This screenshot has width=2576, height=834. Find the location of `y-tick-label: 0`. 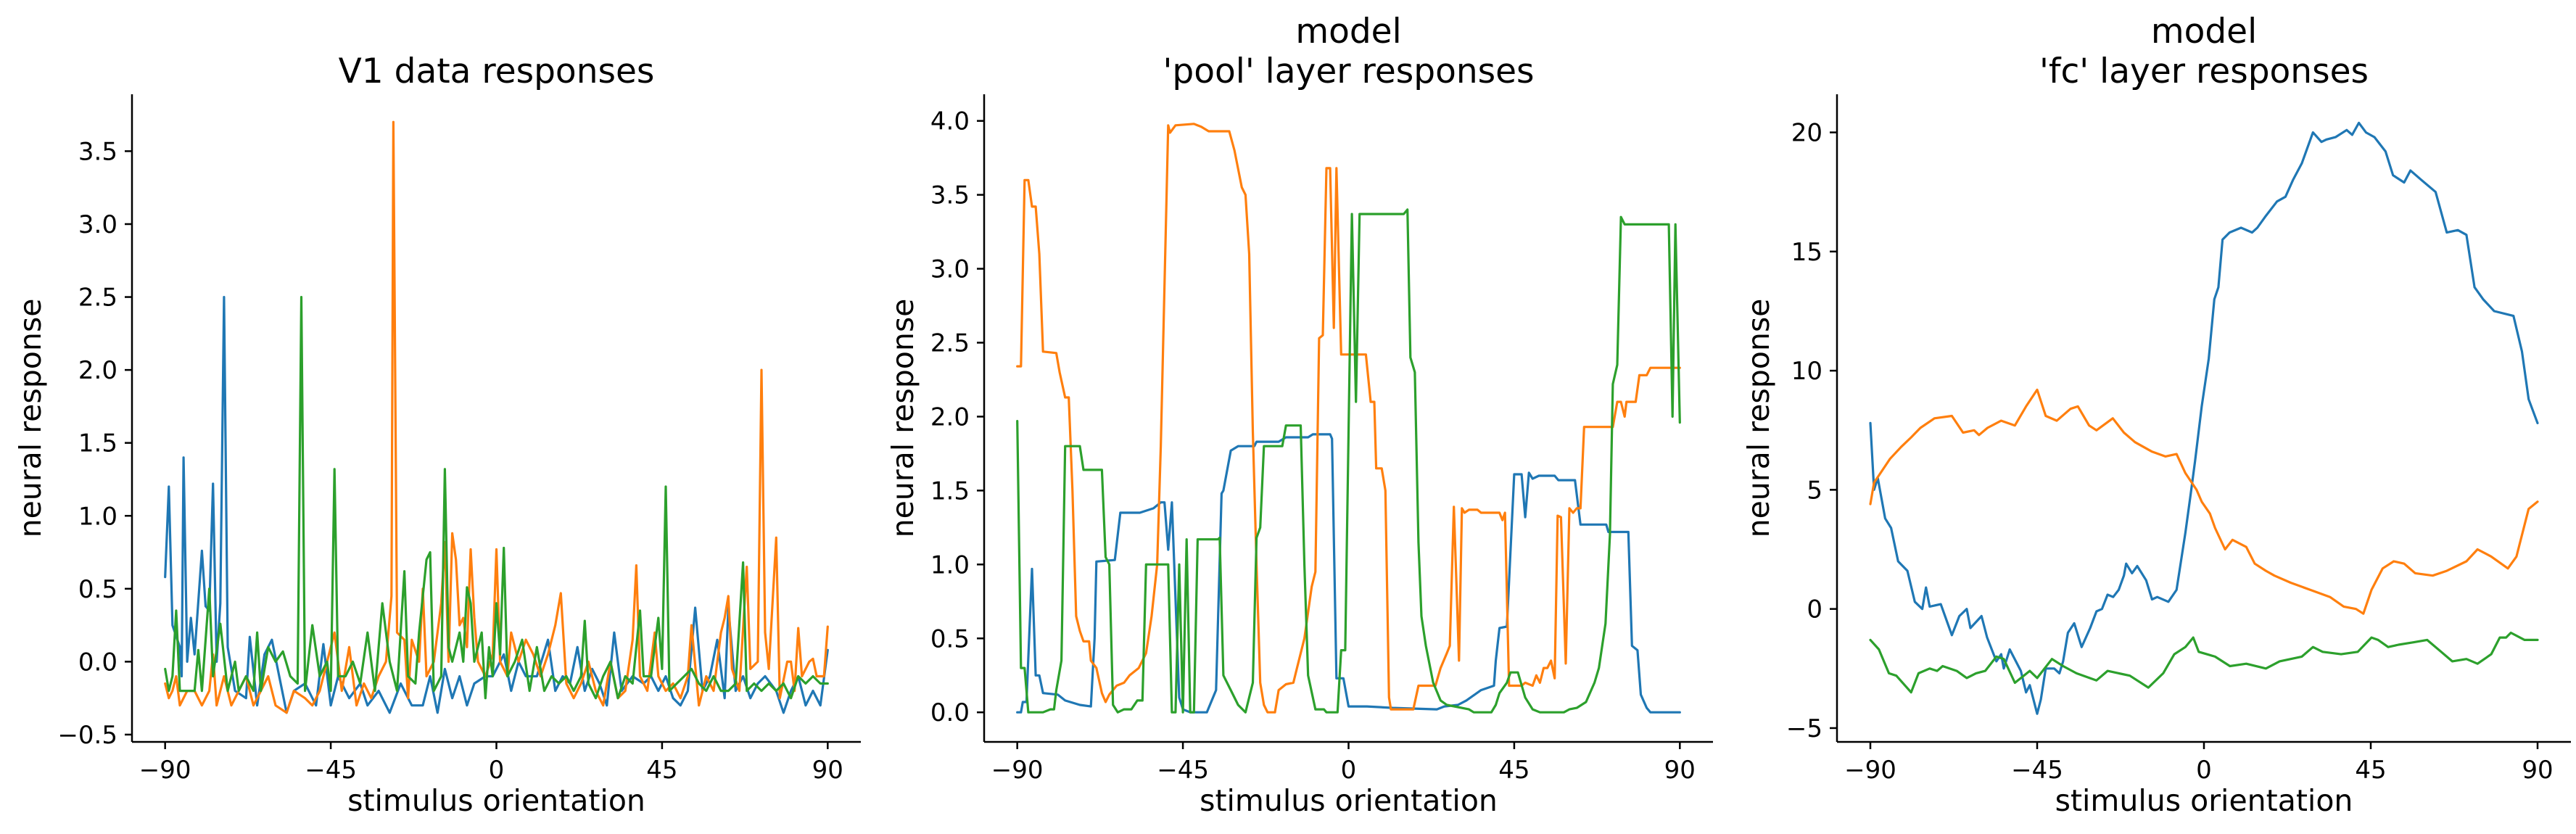

y-tick-label: 0 is located at coordinates (1814, 609).